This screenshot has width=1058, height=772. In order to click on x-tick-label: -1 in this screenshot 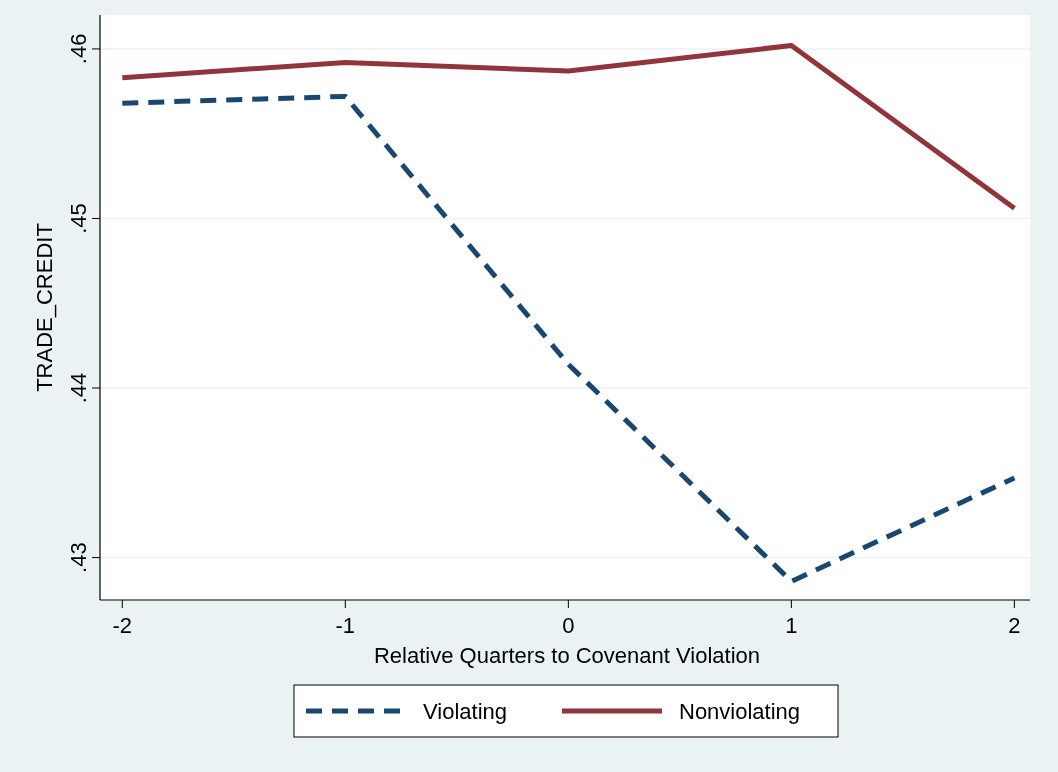, I will do `click(345, 625)`.